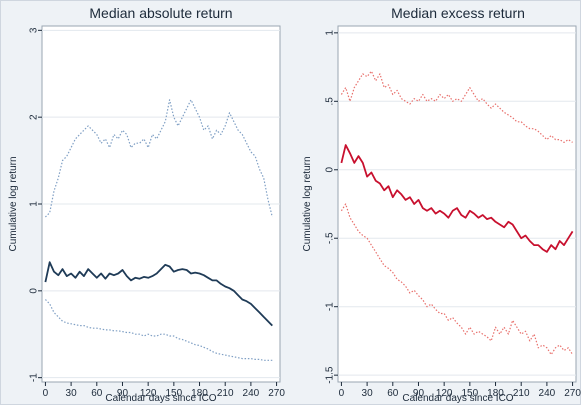 The image size is (583, 407). What do you see at coordinates (34, 117) in the screenshot?
I see `y-tick-label: 2` at bounding box center [34, 117].